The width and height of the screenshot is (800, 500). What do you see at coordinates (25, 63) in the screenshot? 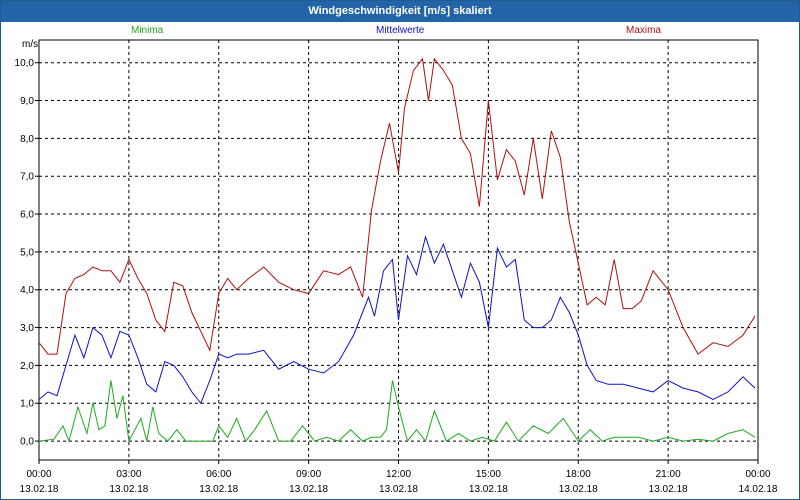
I see `y-tick-label: 10,0` at bounding box center [25, 63].